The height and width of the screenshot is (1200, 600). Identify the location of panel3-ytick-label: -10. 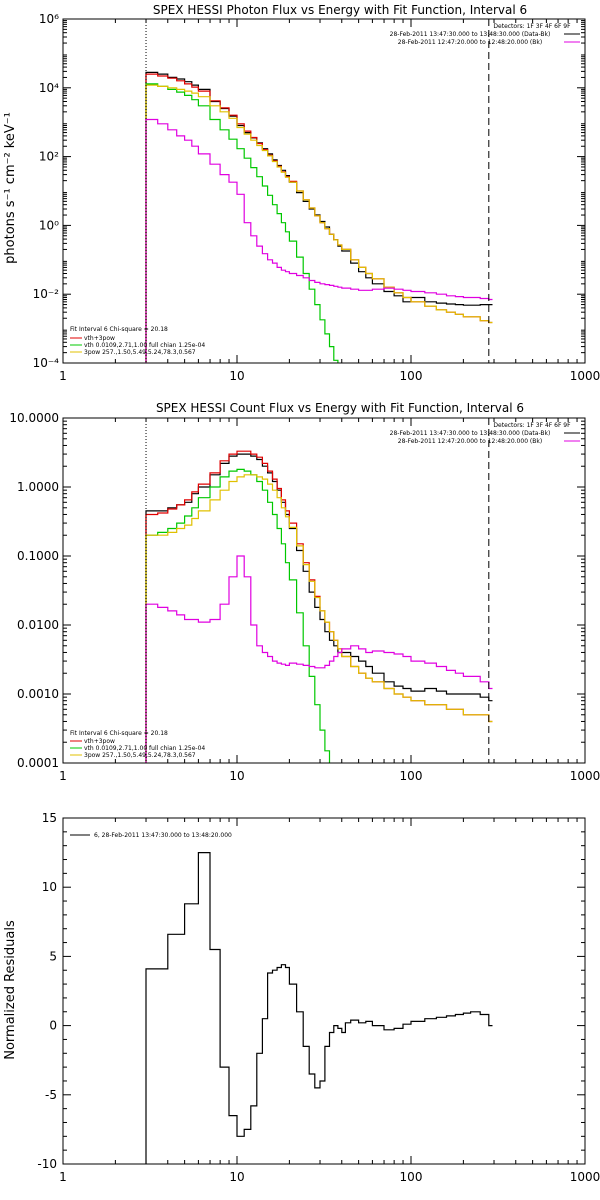
(47, 1164).